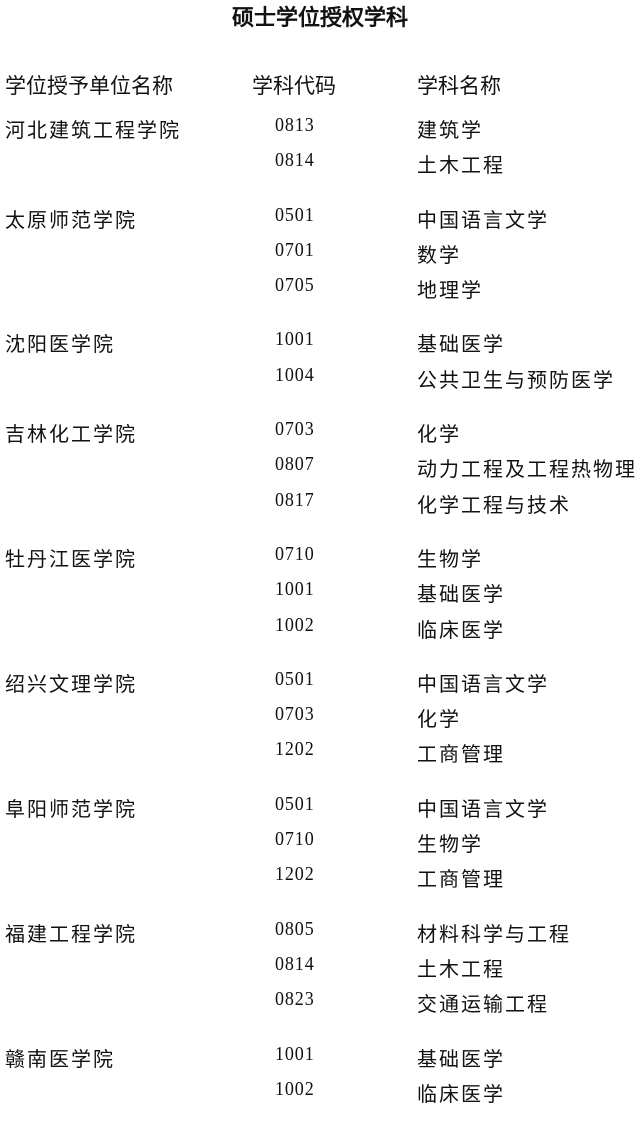 This screenshot has width=640, height=1132. Describe the element at coordinates (295, 464) in the screenshot. I see `discipline-code: 0807` at that location.